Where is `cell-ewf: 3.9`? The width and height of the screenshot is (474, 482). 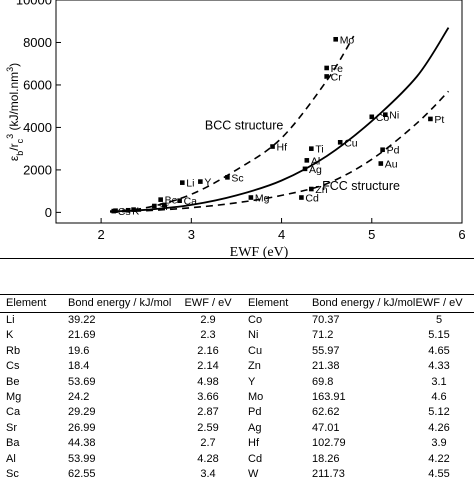 cell-ewf: 3.9 is located at coordinates (439, 443).